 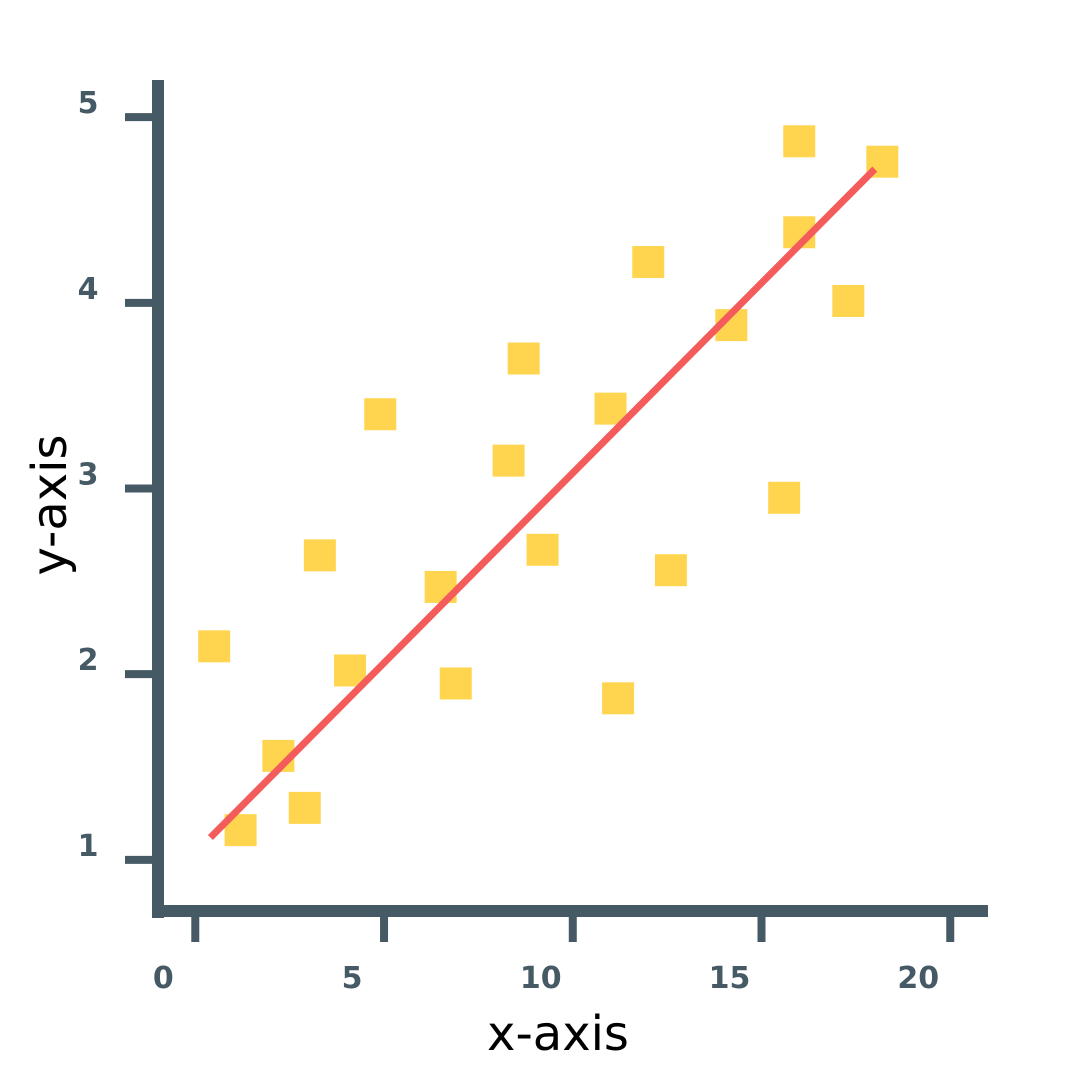 What do you see at coordinates (730, 978) in the screenshot?
I see `x-tick-label: 15` at bounding box center [730, 978].